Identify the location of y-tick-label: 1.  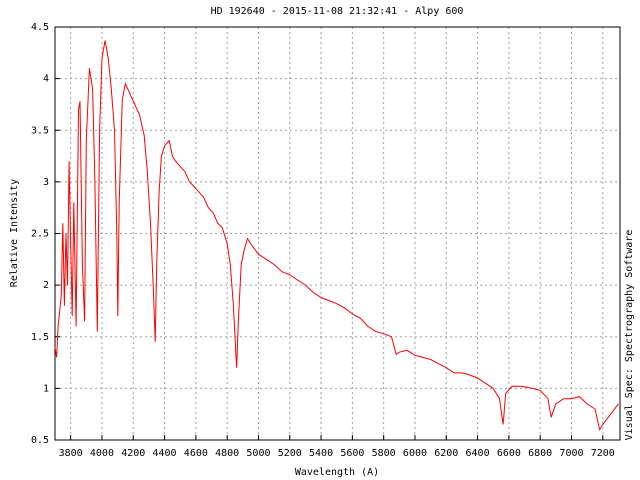
(46, 388).